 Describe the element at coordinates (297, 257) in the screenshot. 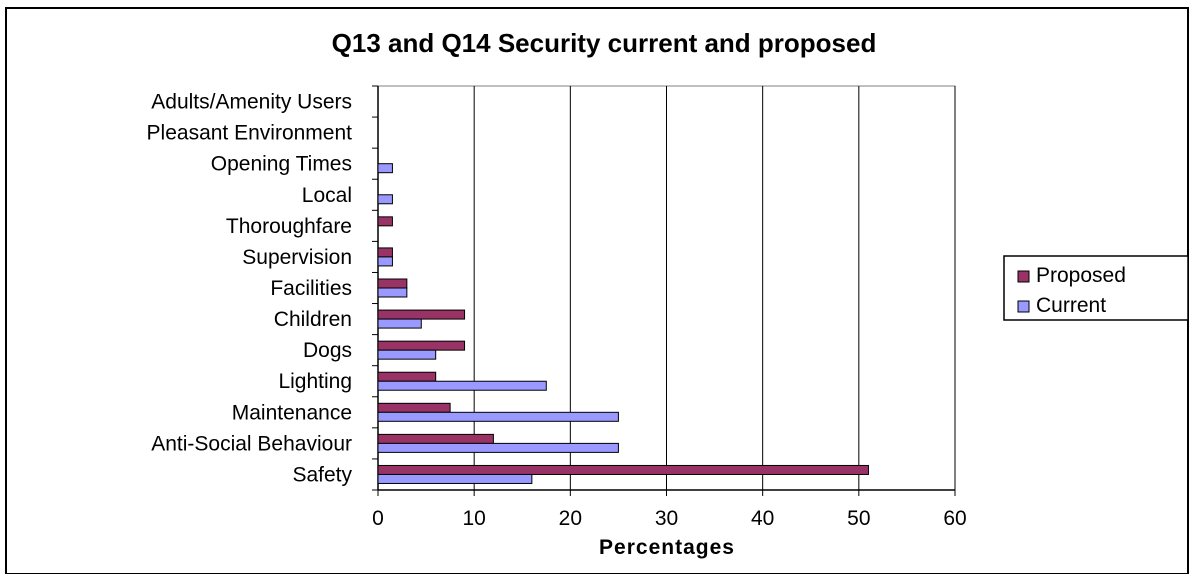

I see `category-label: Supervision` at that location.